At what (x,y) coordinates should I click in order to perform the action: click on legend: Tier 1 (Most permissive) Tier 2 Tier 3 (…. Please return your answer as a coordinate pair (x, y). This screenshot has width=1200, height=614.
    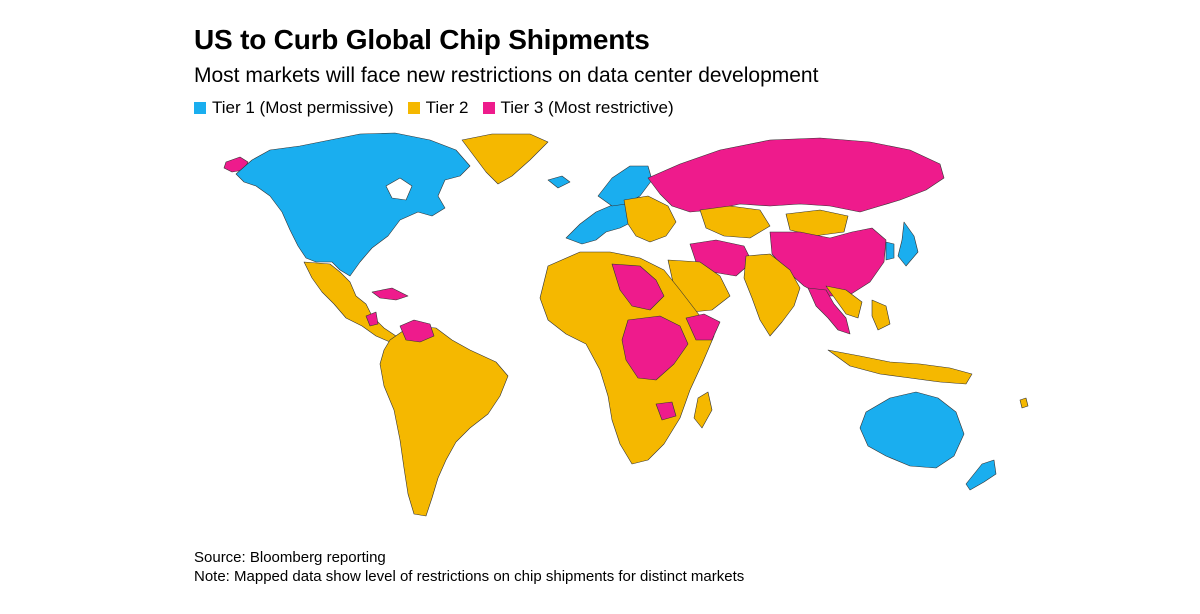
    Looking at the image, I should click on (441, 108).